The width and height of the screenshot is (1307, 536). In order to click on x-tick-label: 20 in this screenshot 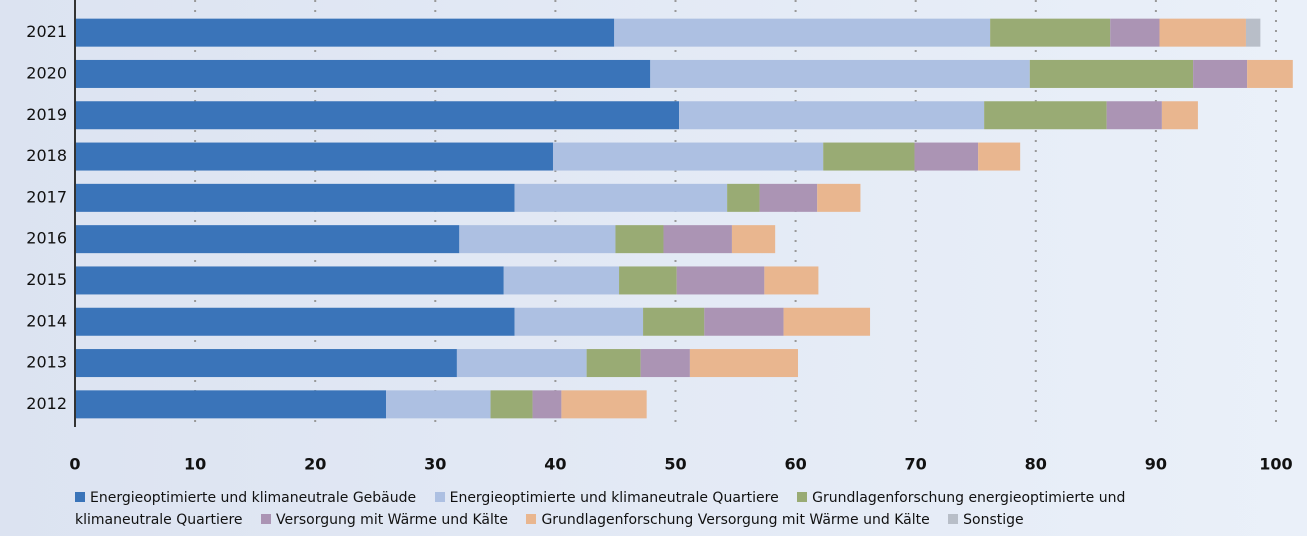, I will do `click(315, 464)`.